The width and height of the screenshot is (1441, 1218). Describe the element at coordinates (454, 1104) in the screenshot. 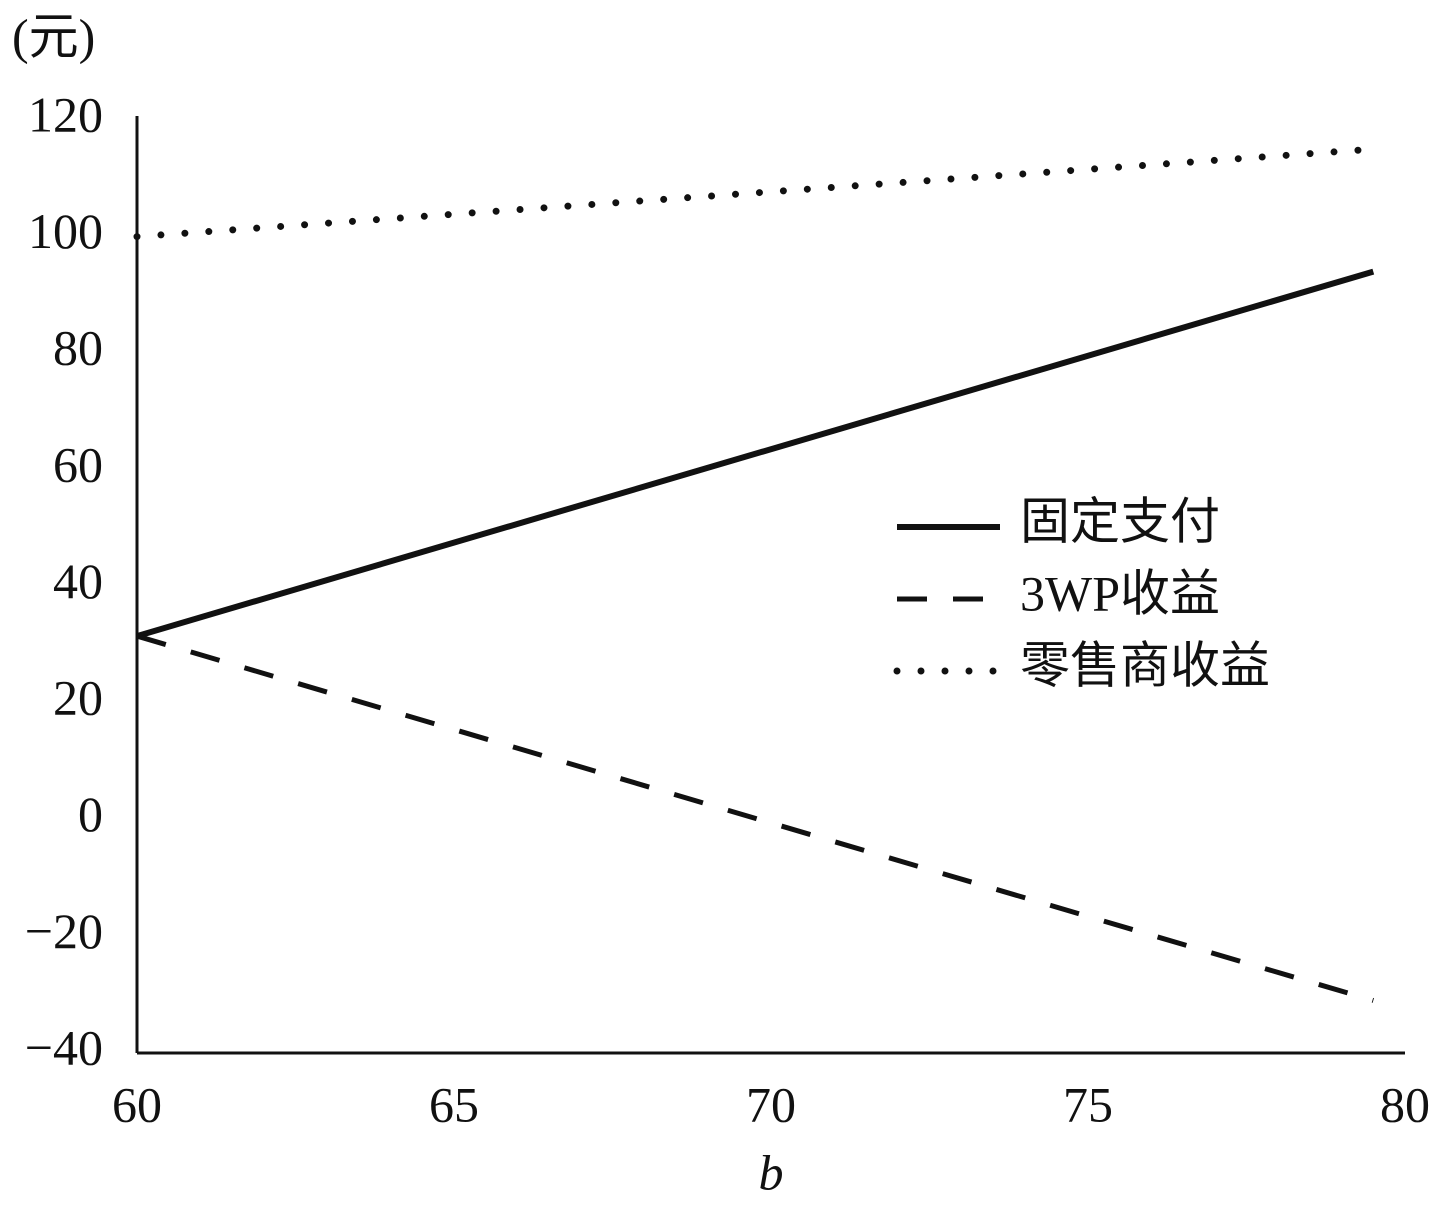

I see `x-tick-label: 65` at that location.